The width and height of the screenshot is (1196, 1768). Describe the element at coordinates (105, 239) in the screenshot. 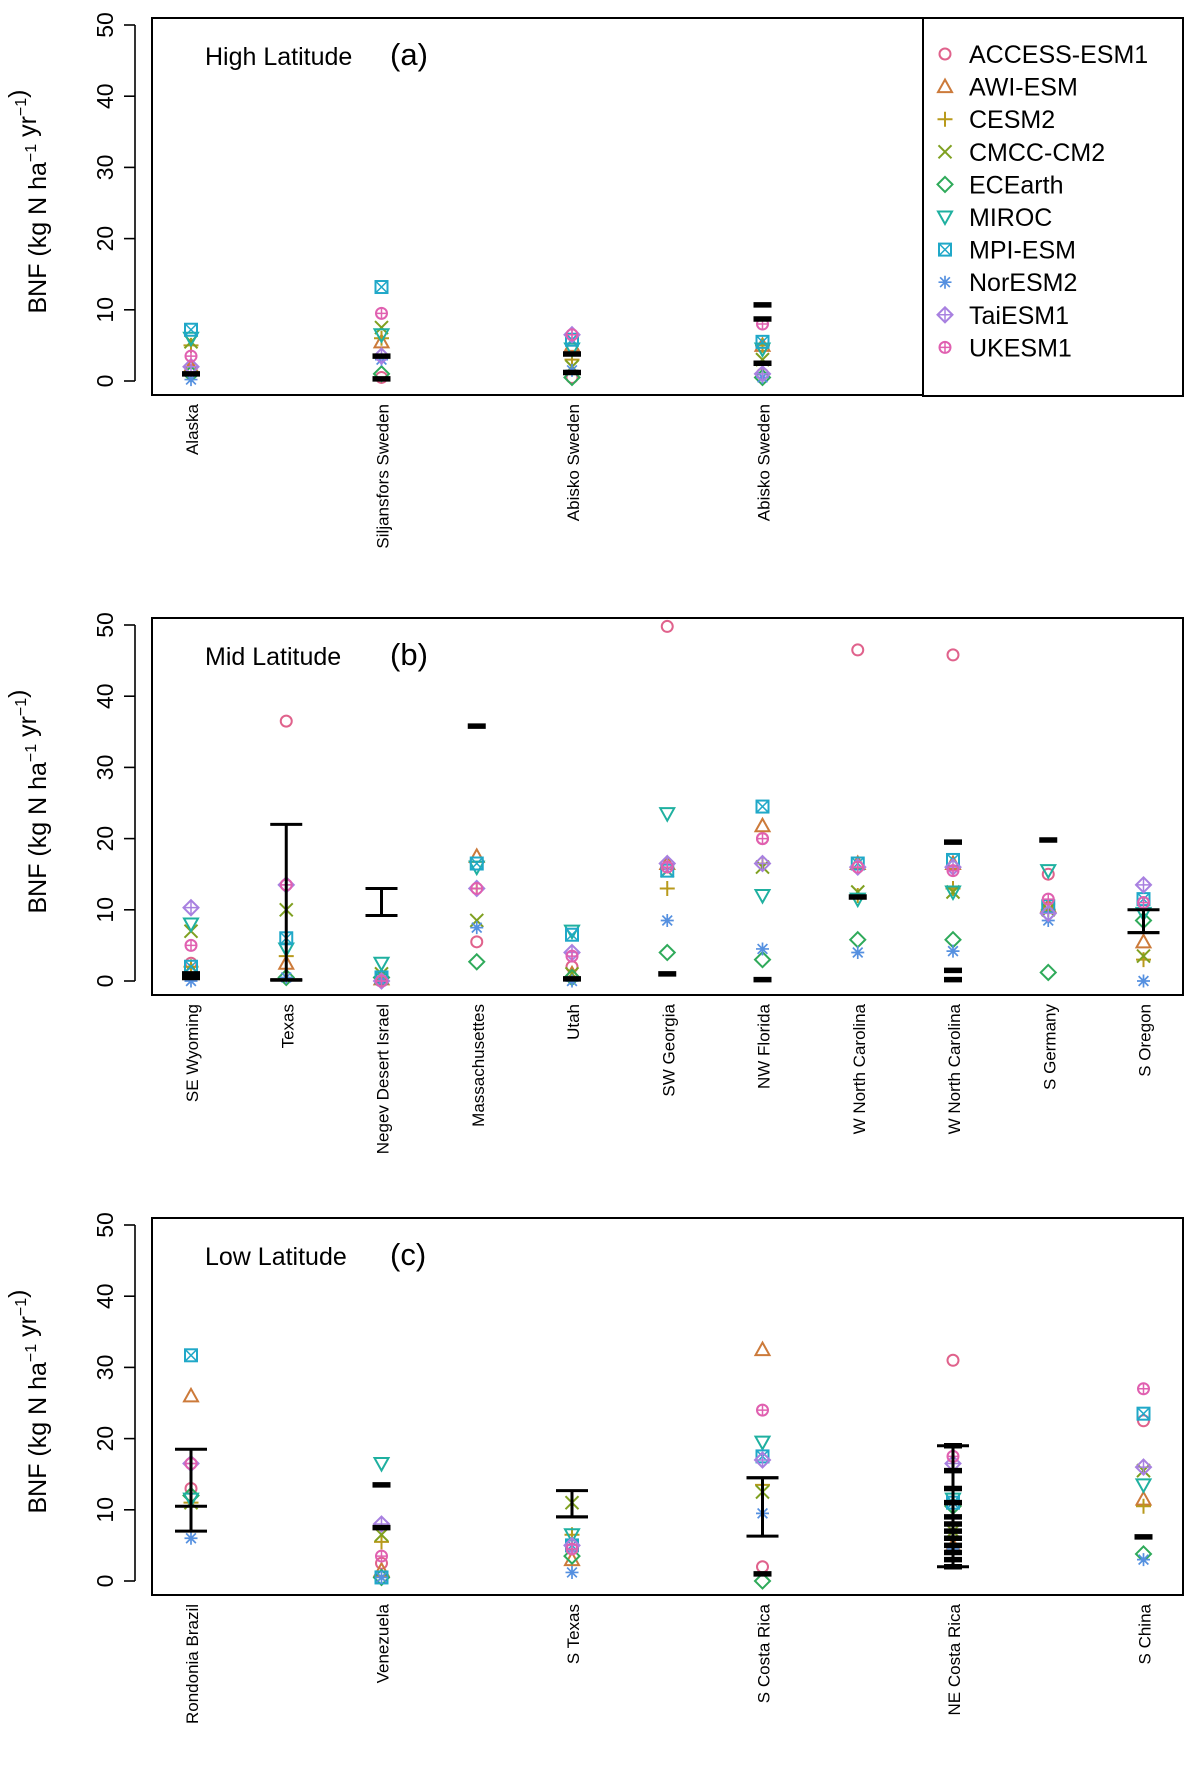

I see `y-tick-label: 20` at that location.